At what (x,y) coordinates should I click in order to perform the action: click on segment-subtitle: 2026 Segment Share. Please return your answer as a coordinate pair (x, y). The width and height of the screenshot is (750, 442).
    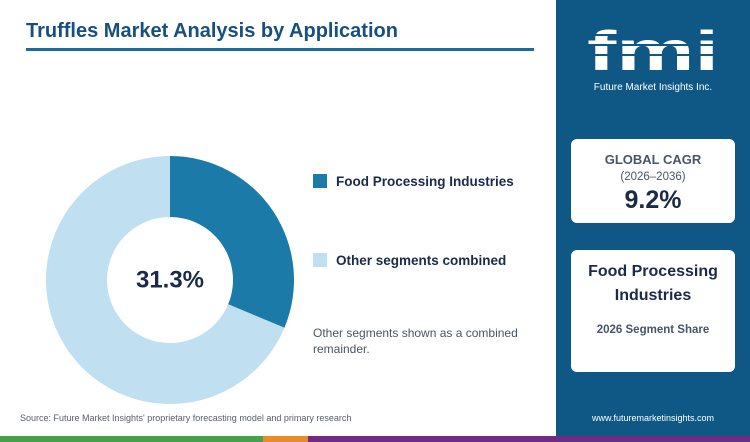
    Looking at the image, I should click on (653, 330).